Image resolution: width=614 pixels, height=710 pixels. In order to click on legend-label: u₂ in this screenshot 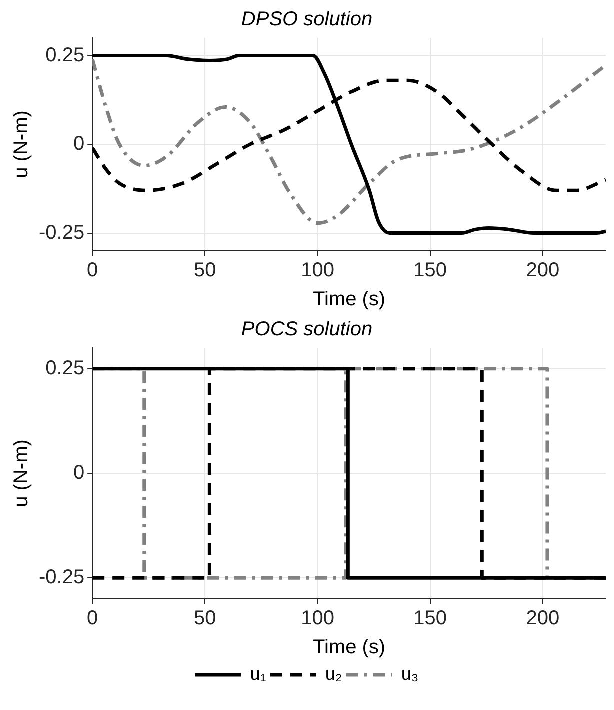, I will do `click(333, 674)`.